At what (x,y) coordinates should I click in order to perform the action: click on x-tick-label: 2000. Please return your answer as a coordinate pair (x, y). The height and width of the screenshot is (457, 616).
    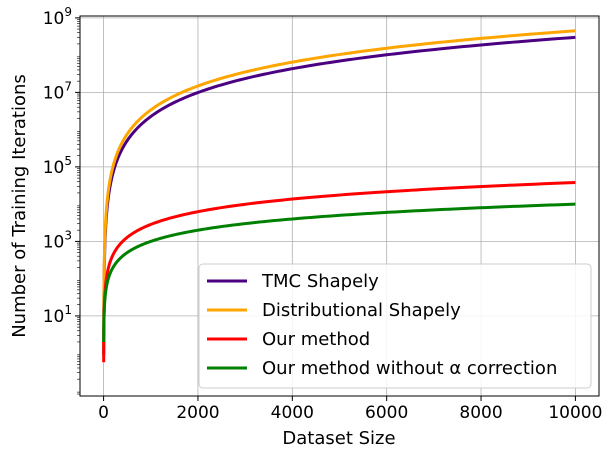
    Looking at the image, I should click on (197, 413).